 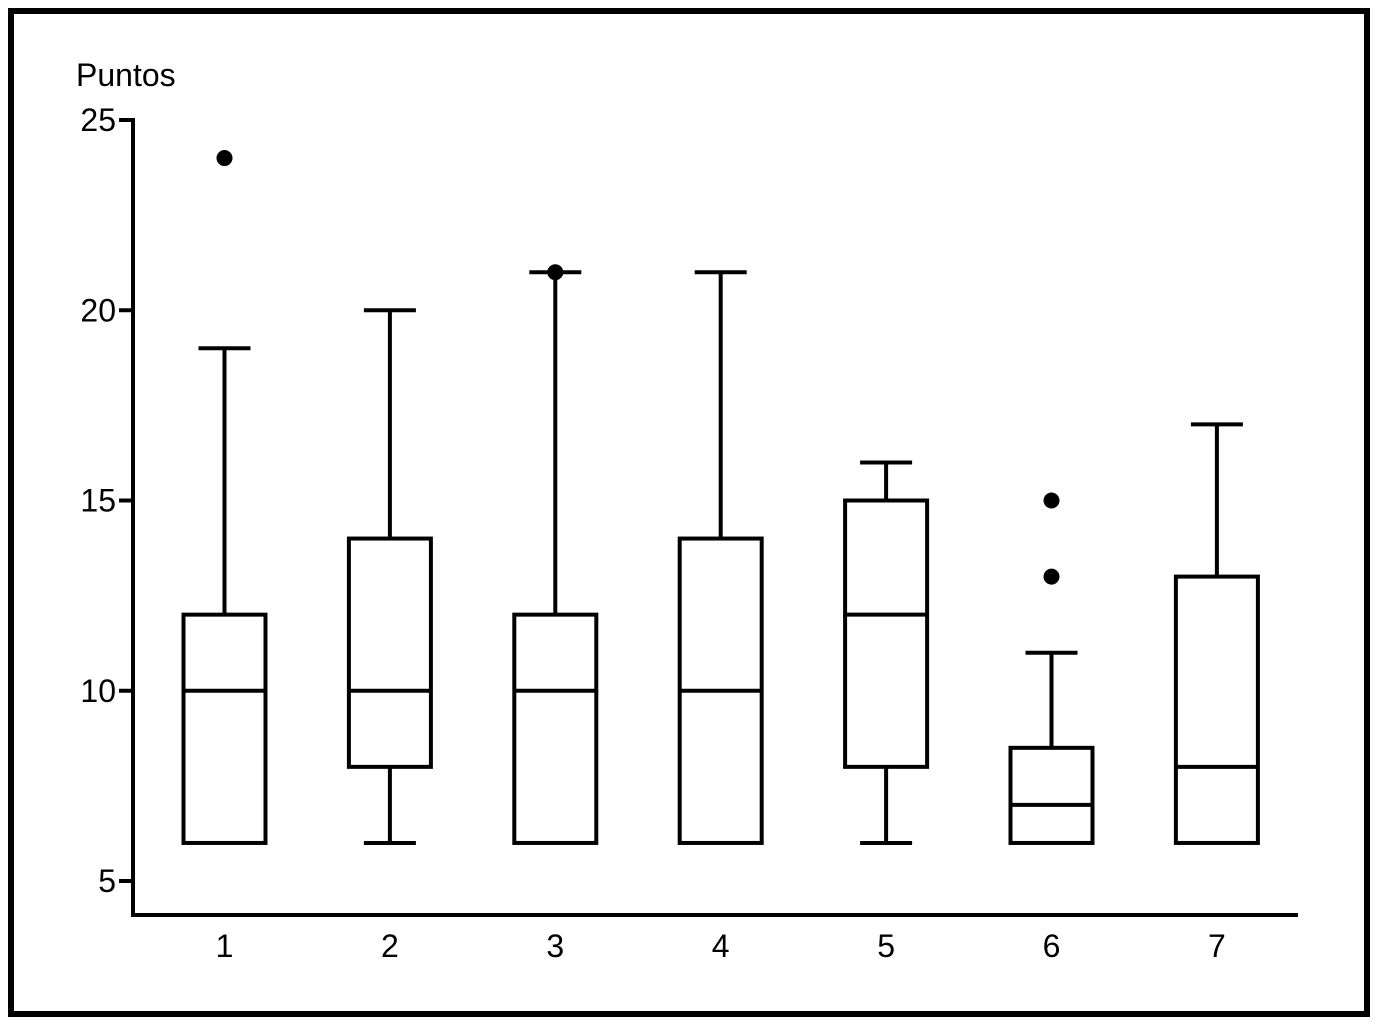 I want to click on y-tick-label: 10, so click(x=98, y=691).